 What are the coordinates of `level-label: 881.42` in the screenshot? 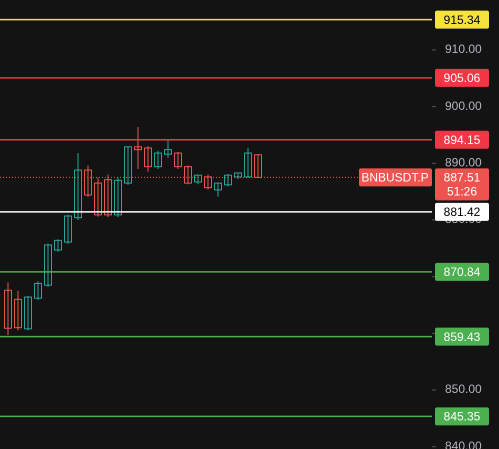 It's located at (462, 212).